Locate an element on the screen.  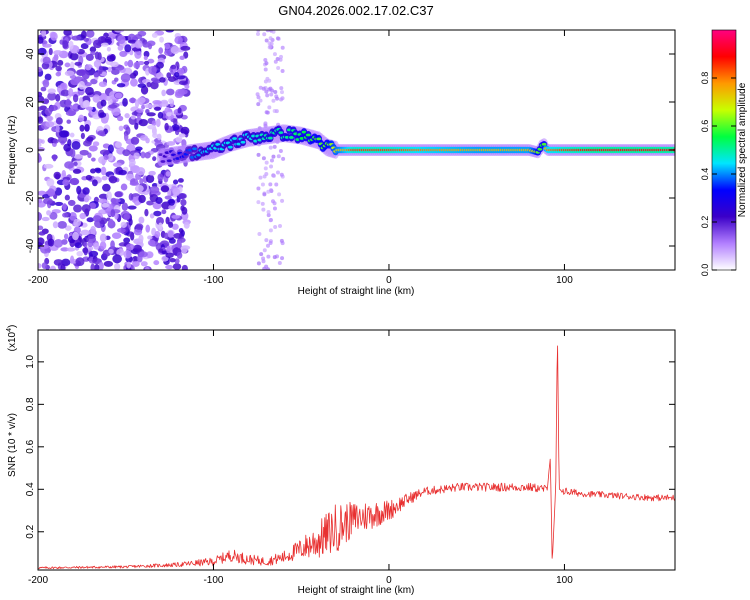
spectrogram-x-tick-label: -200 is located at coordinates (38, 280).